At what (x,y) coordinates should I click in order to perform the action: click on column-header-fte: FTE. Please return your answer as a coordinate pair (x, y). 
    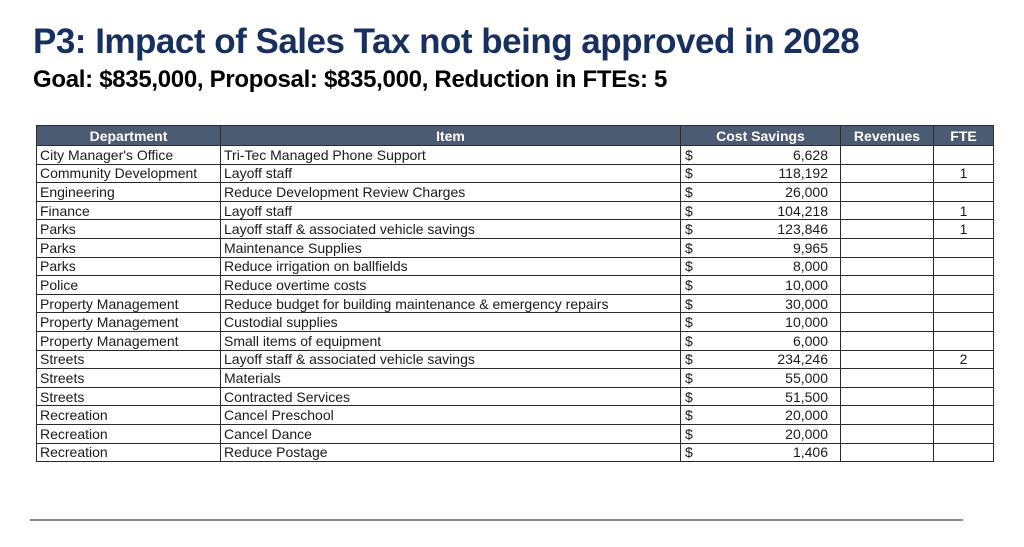
    Looking at the image, I should click on (963, 135).